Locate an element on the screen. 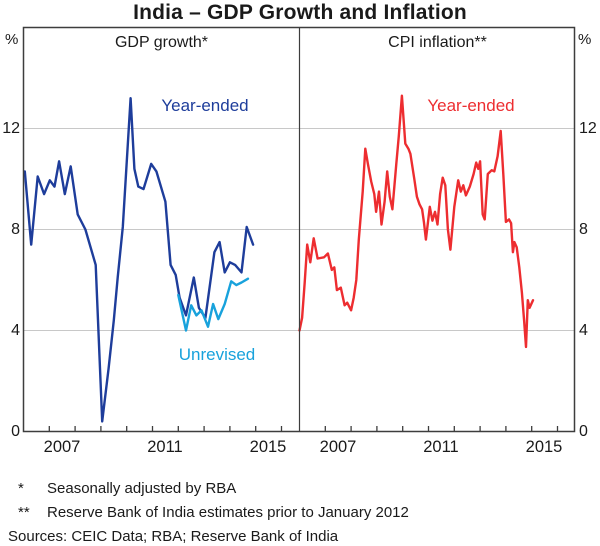  series-label-unrevised: Unrevised is located at coordinates (217, 354).